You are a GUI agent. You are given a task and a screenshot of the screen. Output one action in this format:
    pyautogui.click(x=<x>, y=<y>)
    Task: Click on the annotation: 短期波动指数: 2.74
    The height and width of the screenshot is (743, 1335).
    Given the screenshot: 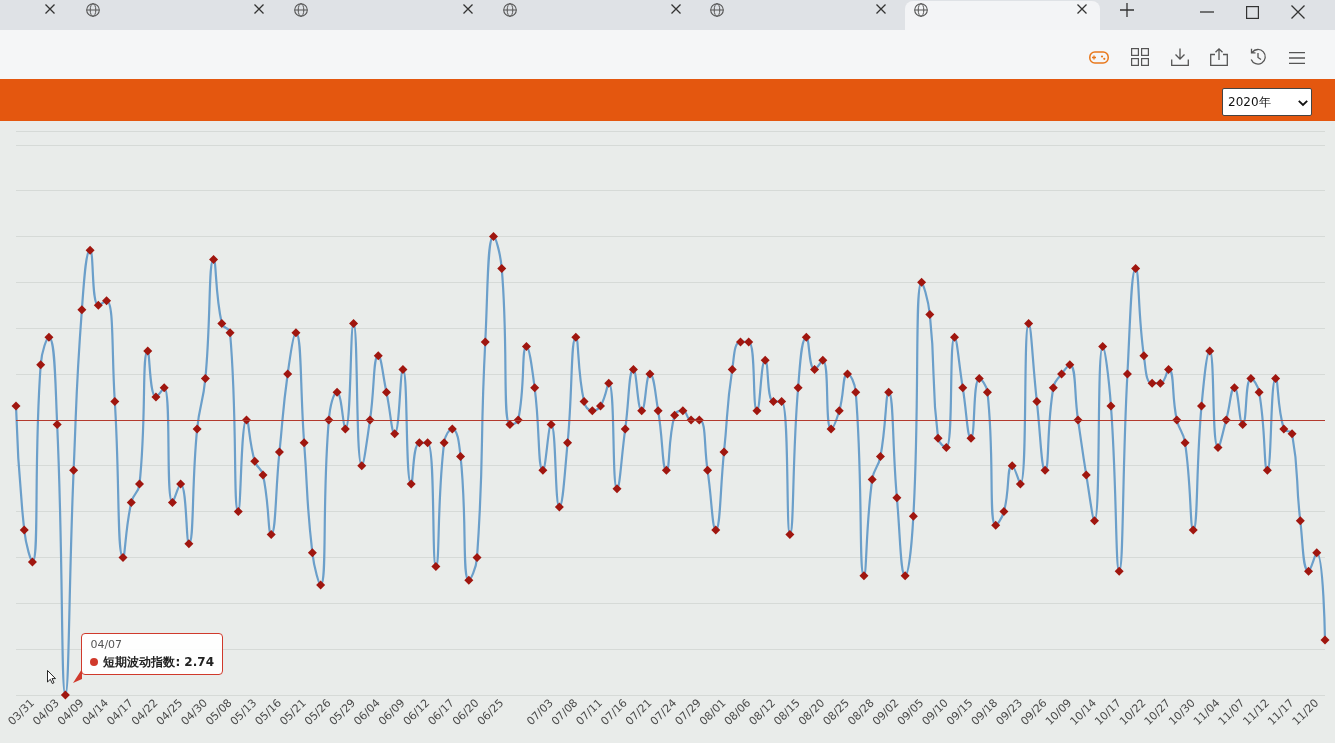 What is the action you would take?
    pyautogui.click(x=158, y=662)
    